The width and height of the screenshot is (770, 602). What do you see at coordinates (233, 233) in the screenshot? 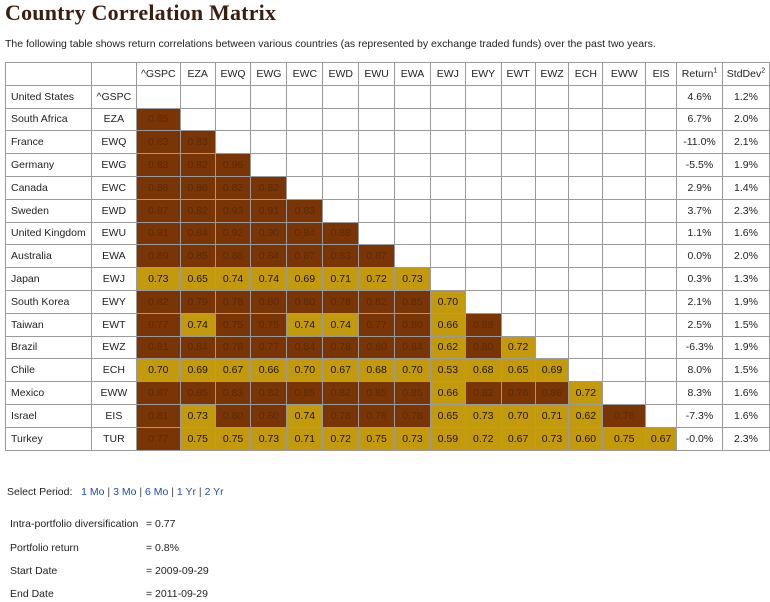
I see `correlation-cell: 0.92` at bounding box center [233, 233].